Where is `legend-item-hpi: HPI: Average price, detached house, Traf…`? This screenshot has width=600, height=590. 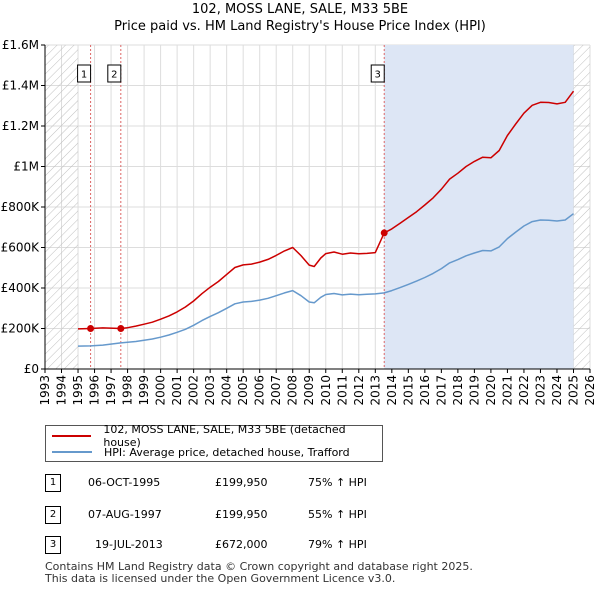 legend-item-hpi: HPI: Average price, detached house, Traf… is located at coordinates (201, 452).